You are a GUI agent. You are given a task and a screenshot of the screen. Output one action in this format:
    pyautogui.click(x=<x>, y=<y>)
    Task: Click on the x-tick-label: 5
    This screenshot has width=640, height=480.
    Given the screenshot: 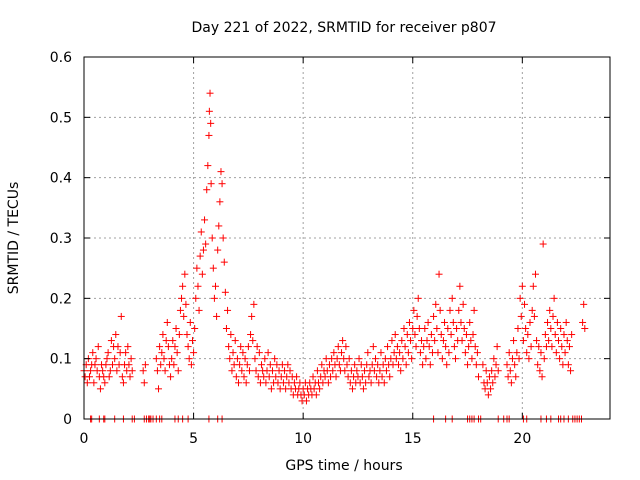 What is the action you would take?
    pyautogui.click(x=193, y=439)
    